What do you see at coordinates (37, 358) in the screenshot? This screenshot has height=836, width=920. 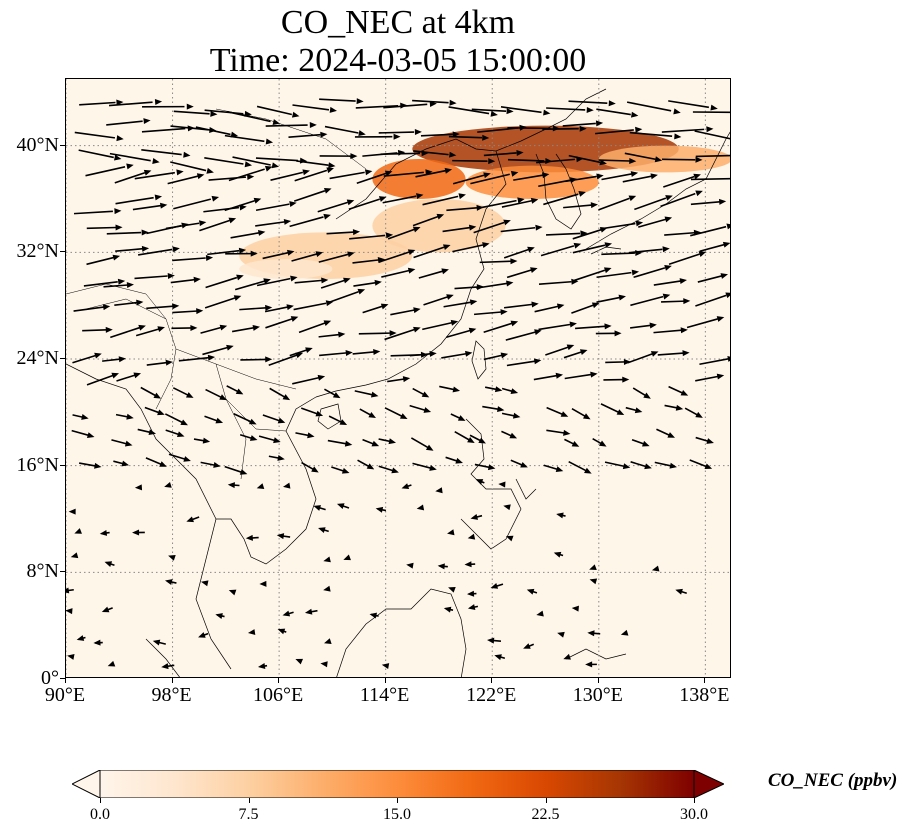 I see `lat-tick-label: 24°N` at bounding box center [37, 358].